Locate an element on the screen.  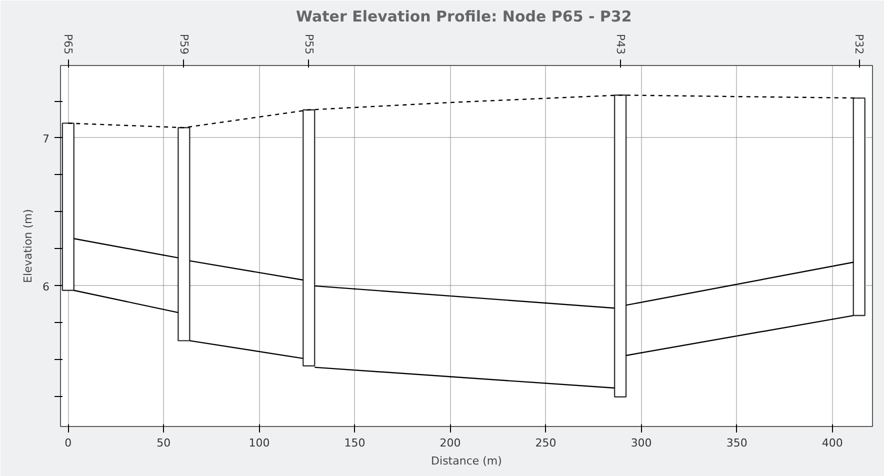
annotation: P32 is located at coordinates (859, 44).